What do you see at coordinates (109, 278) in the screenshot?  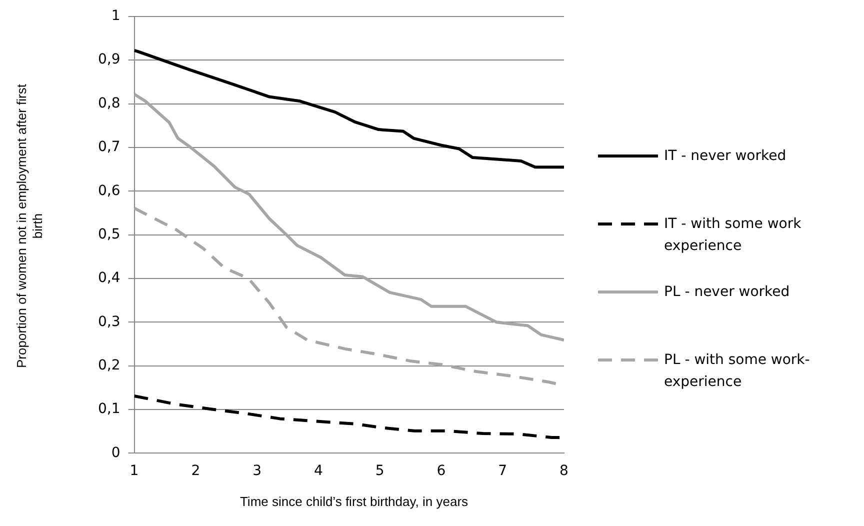 I see `y-tick-label: 0,4` at bounding box center [109, 278].